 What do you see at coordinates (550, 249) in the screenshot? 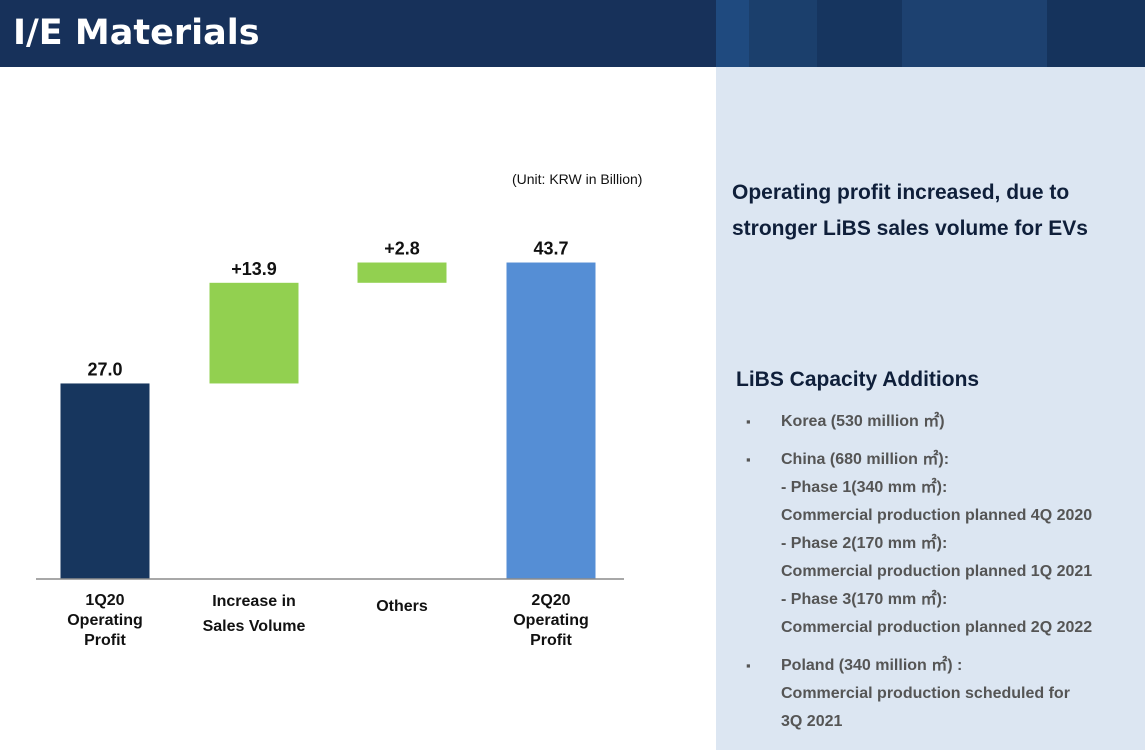
I see `data-label: 43.7` at bounding box center [550, 249].